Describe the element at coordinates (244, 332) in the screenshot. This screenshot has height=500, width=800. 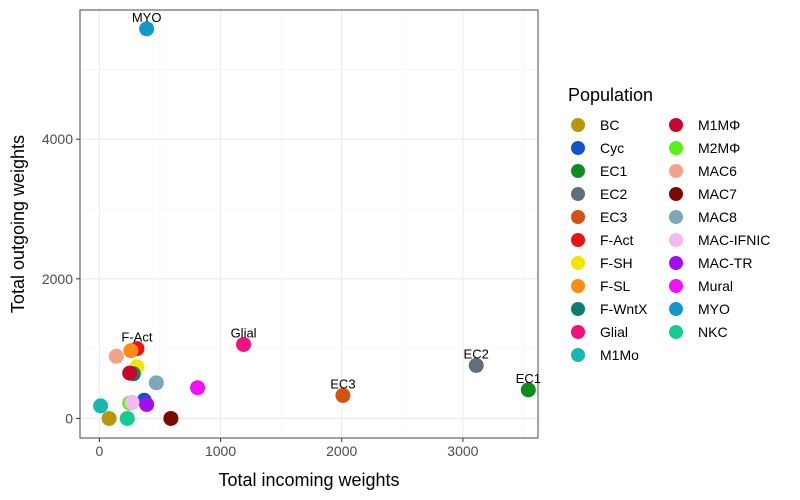
I see `point-label: Glial` at that location.